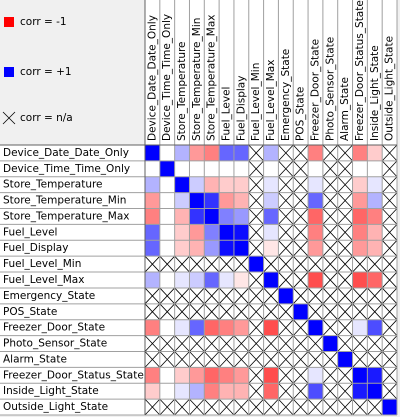 This screenshot has width=400, height=417. What do you see at coordinates (66, 169) in the screenshot?
I see `row-label: Device_Time_Time_Only` at bounding box center [66, 169].